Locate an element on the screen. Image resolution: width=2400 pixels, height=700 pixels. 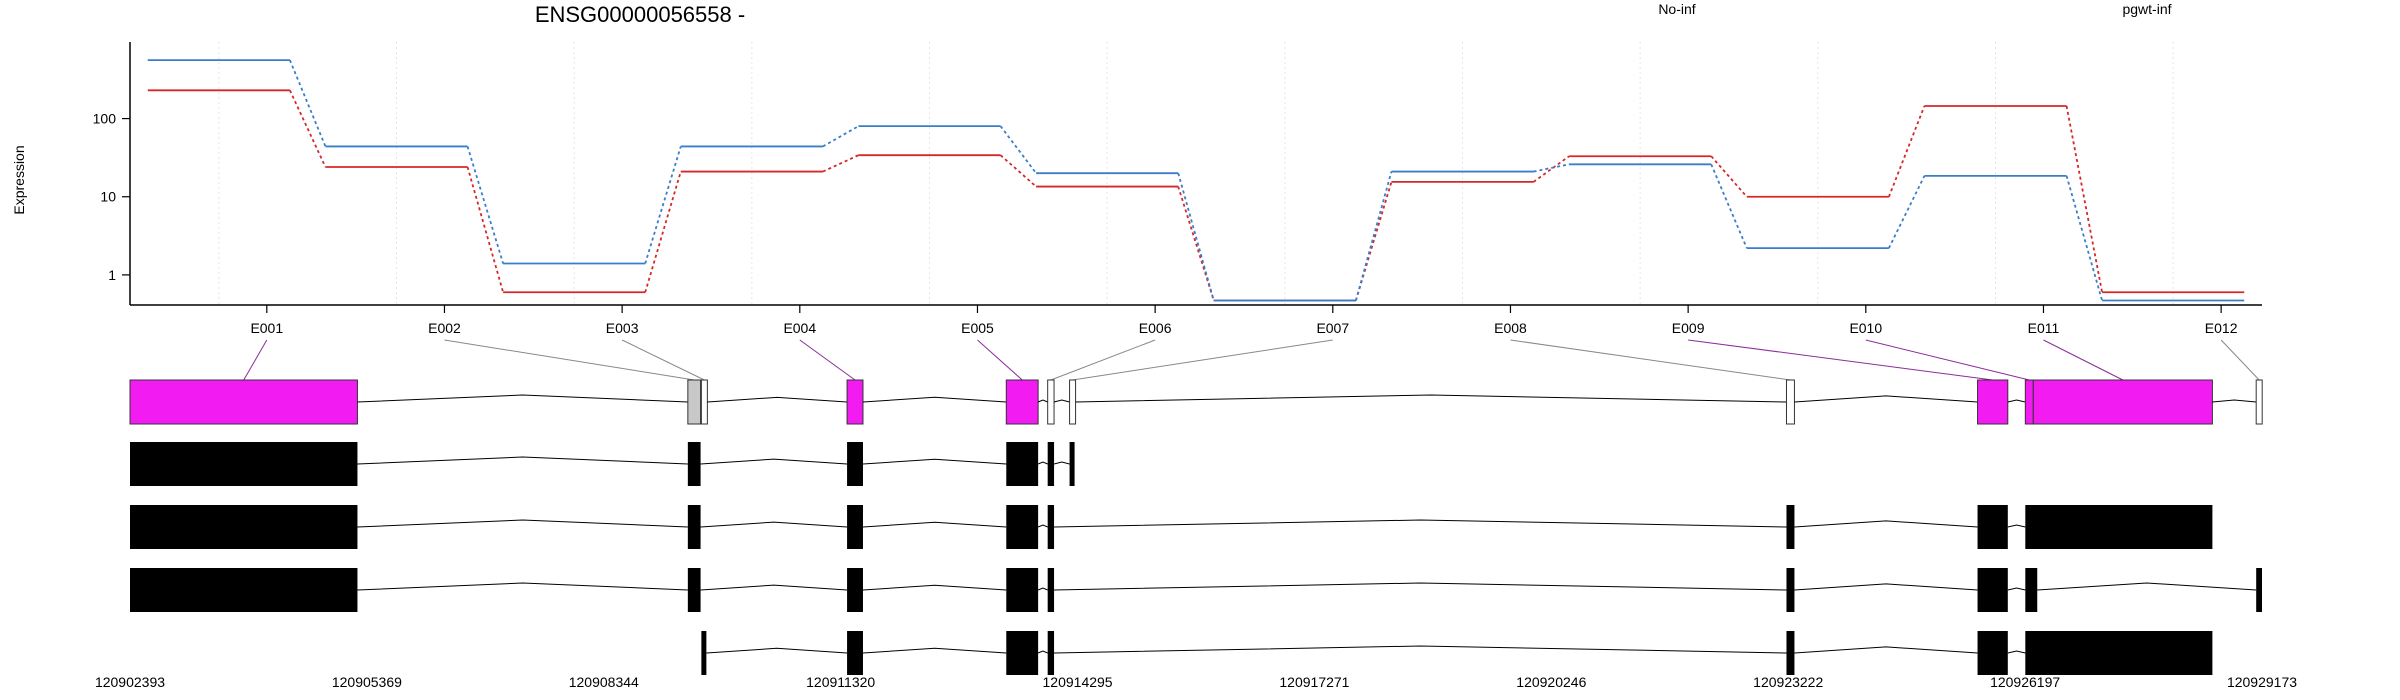
genomic-coordinate-label: 120905369 is located at coordinates (367, 682).